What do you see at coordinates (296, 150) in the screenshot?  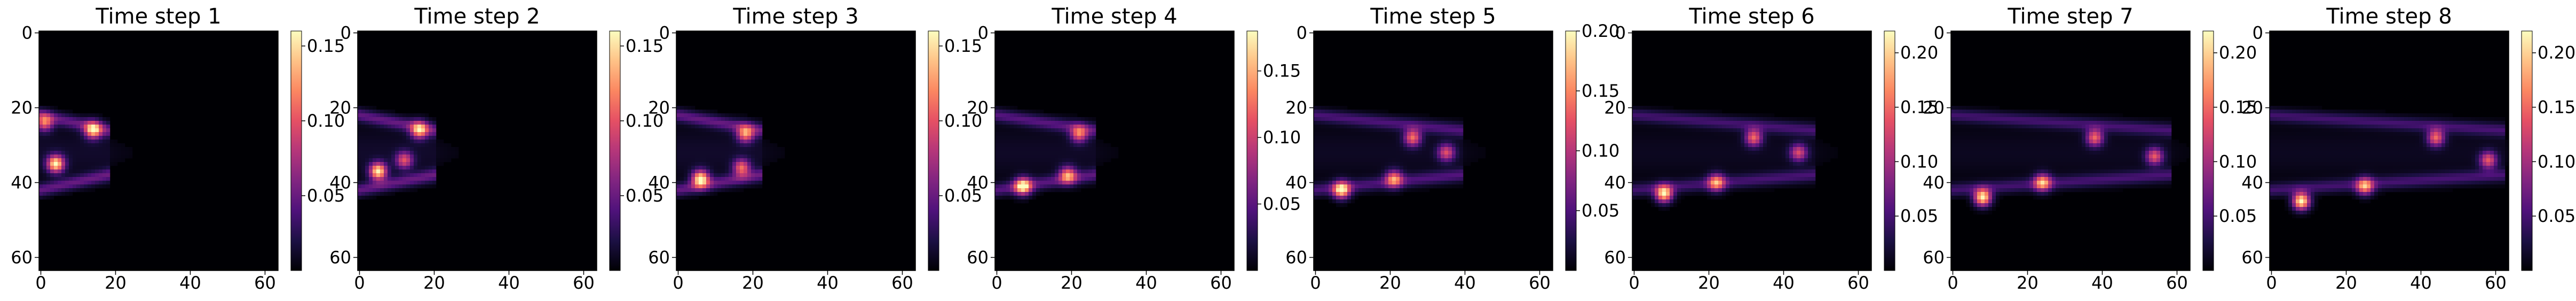 I see `colorbar` at bounding box center [296, 150].